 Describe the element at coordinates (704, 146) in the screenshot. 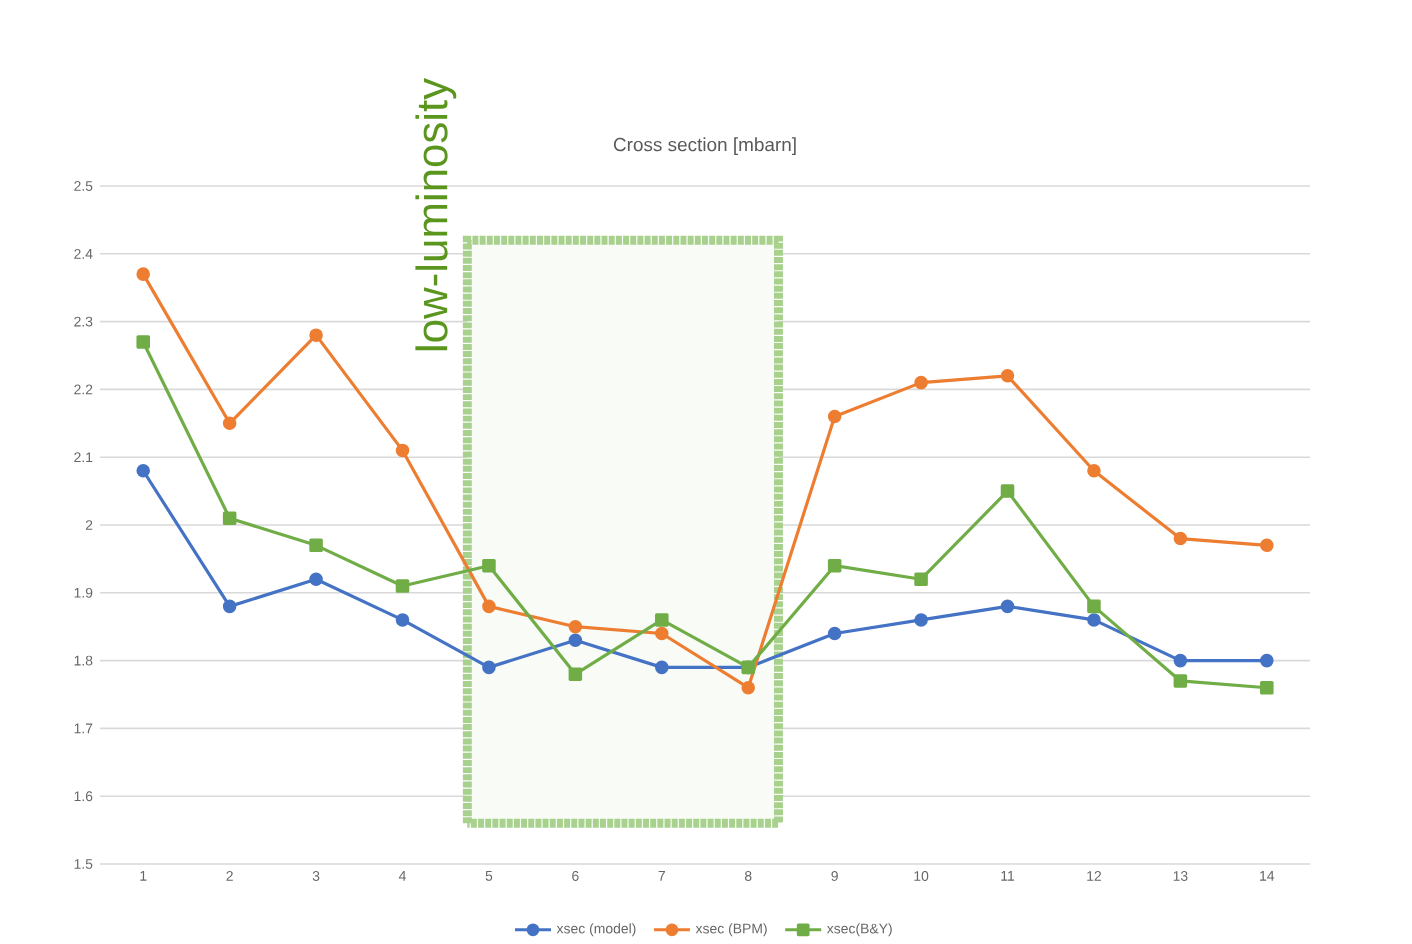

I see `chart-title: Cross section [mbarn]` at that location.